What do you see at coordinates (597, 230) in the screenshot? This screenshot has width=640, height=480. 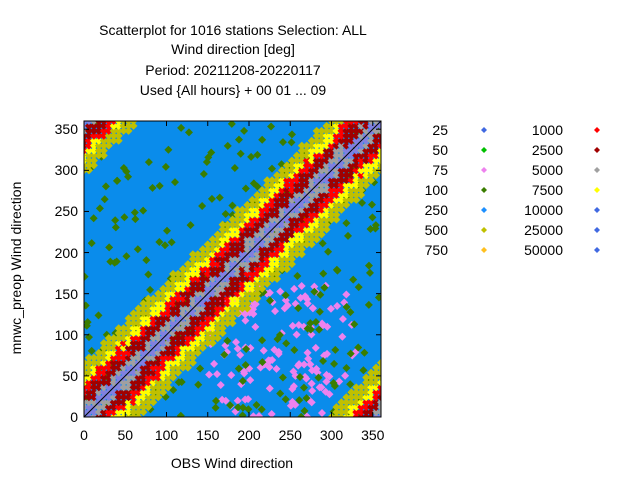 I see `legend-marker` at bounding box center [597, 230].